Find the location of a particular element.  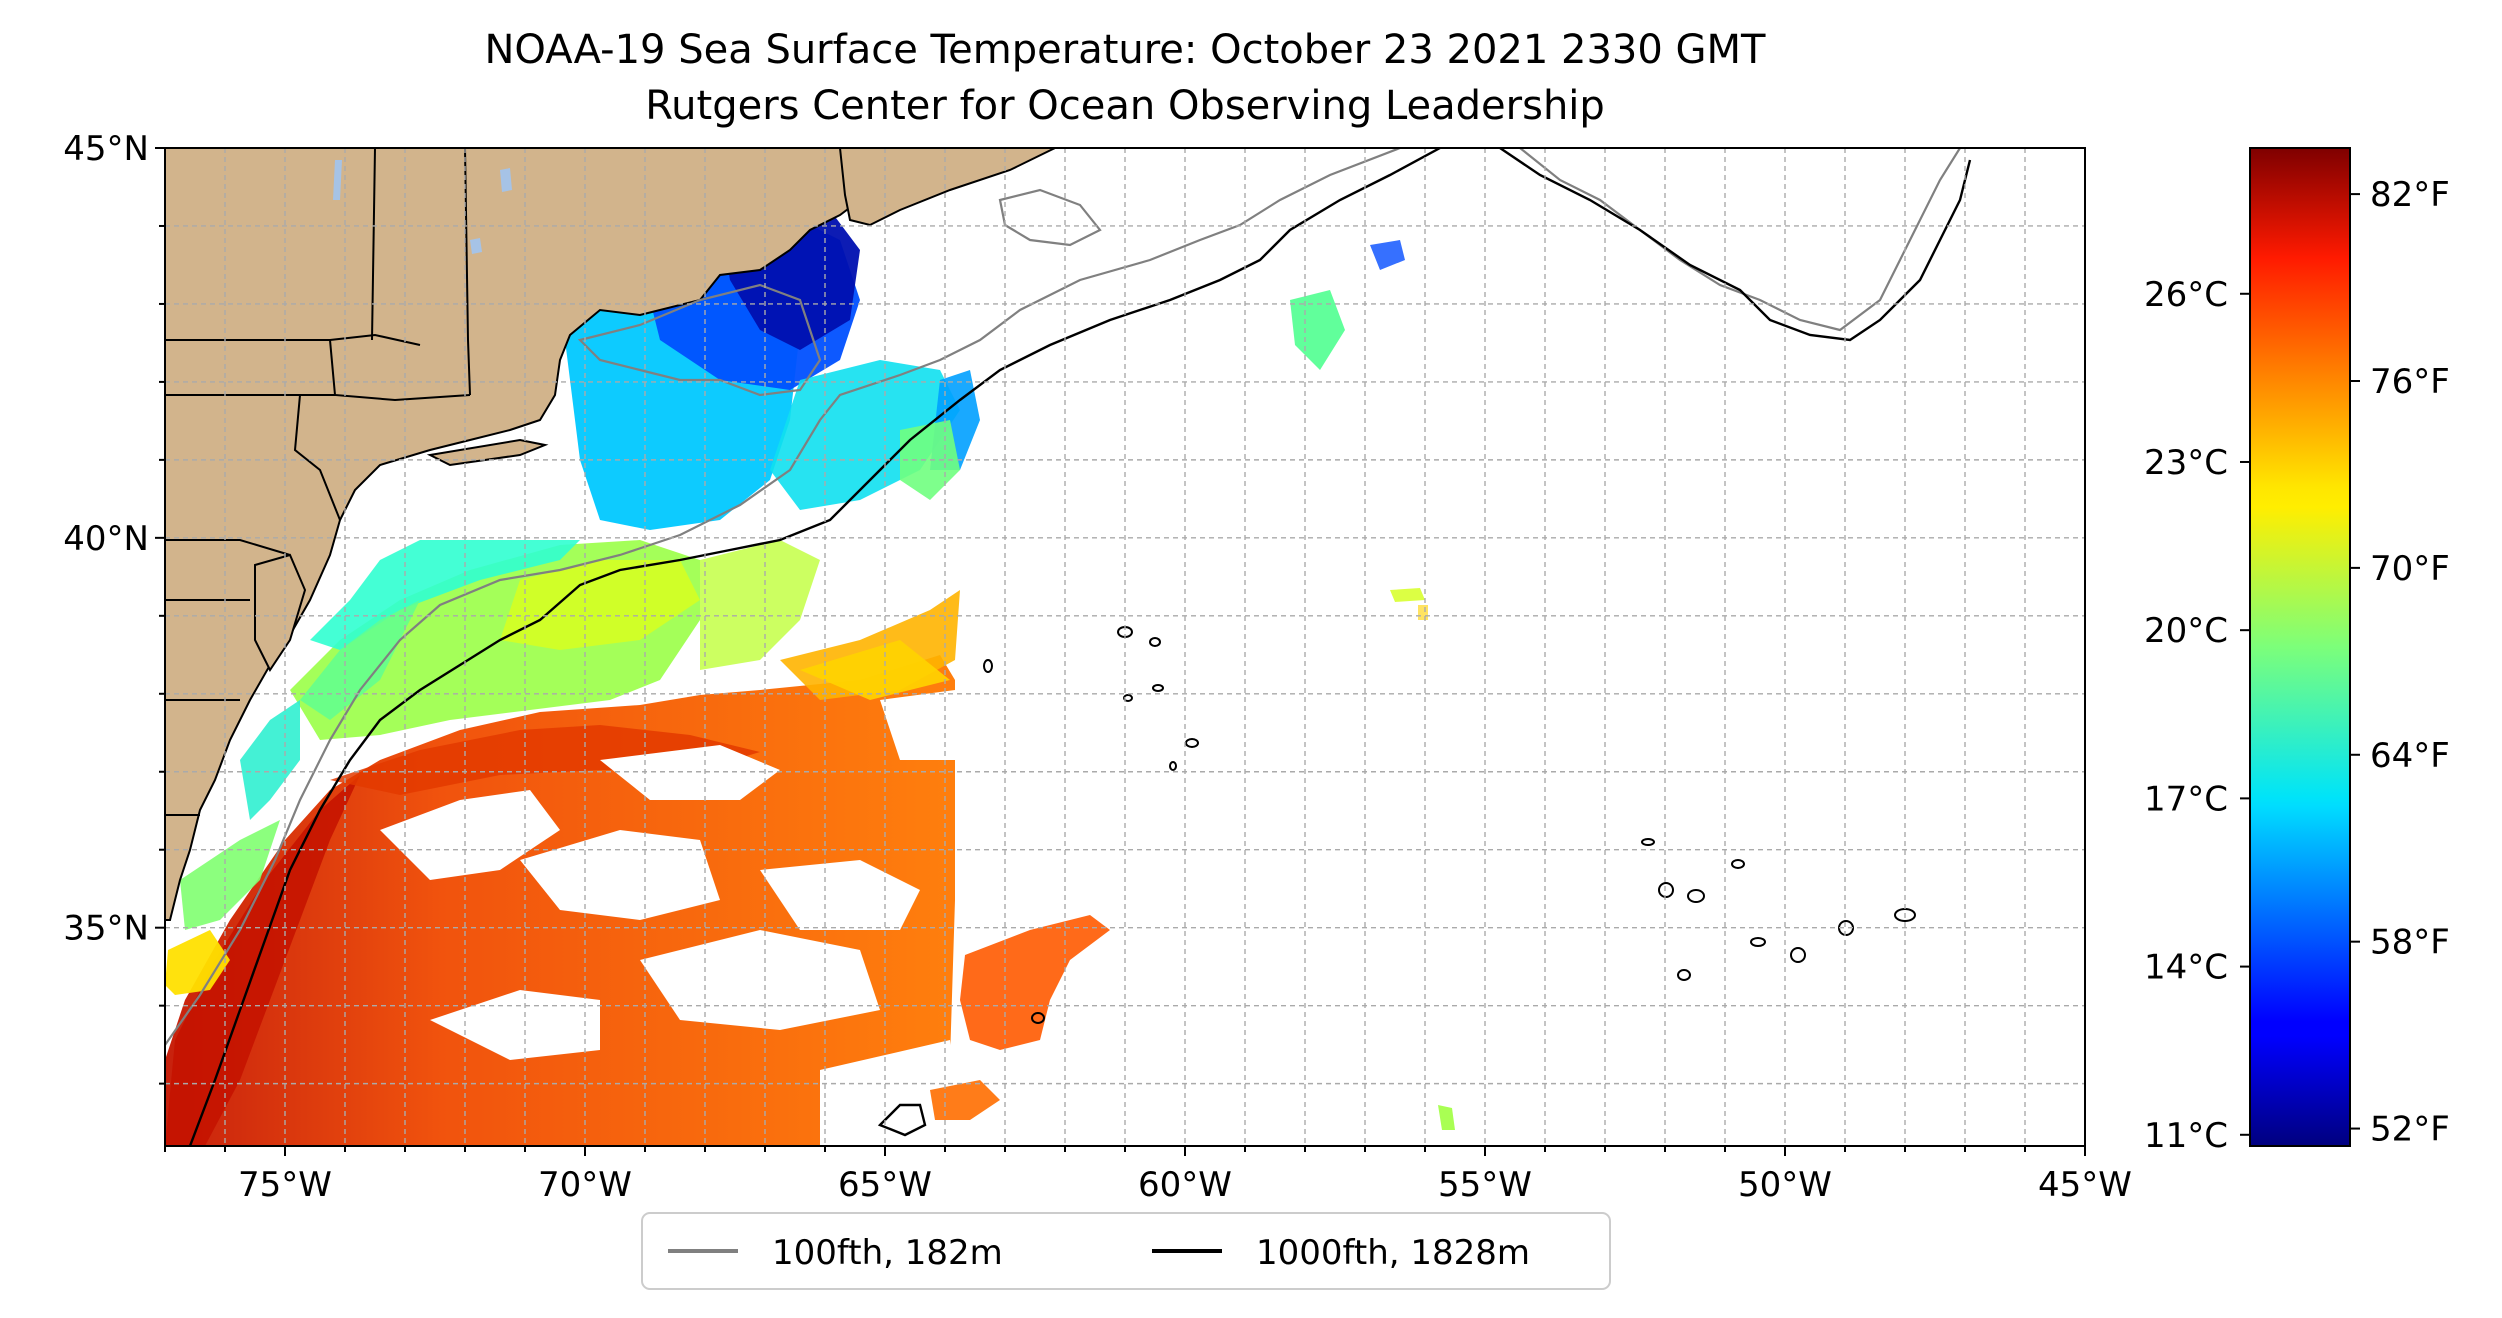

lon-tick-label: 70°W is located at coordinates (585, 1185).